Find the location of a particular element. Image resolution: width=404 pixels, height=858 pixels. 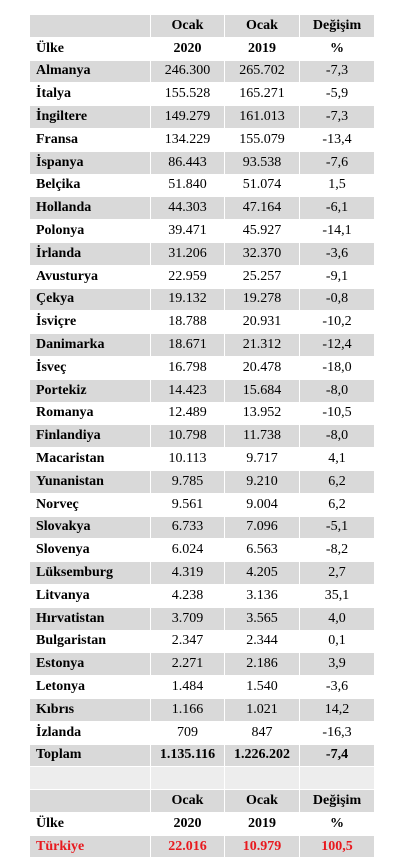

cell: 9.210 is located at coordinates (262, 481).